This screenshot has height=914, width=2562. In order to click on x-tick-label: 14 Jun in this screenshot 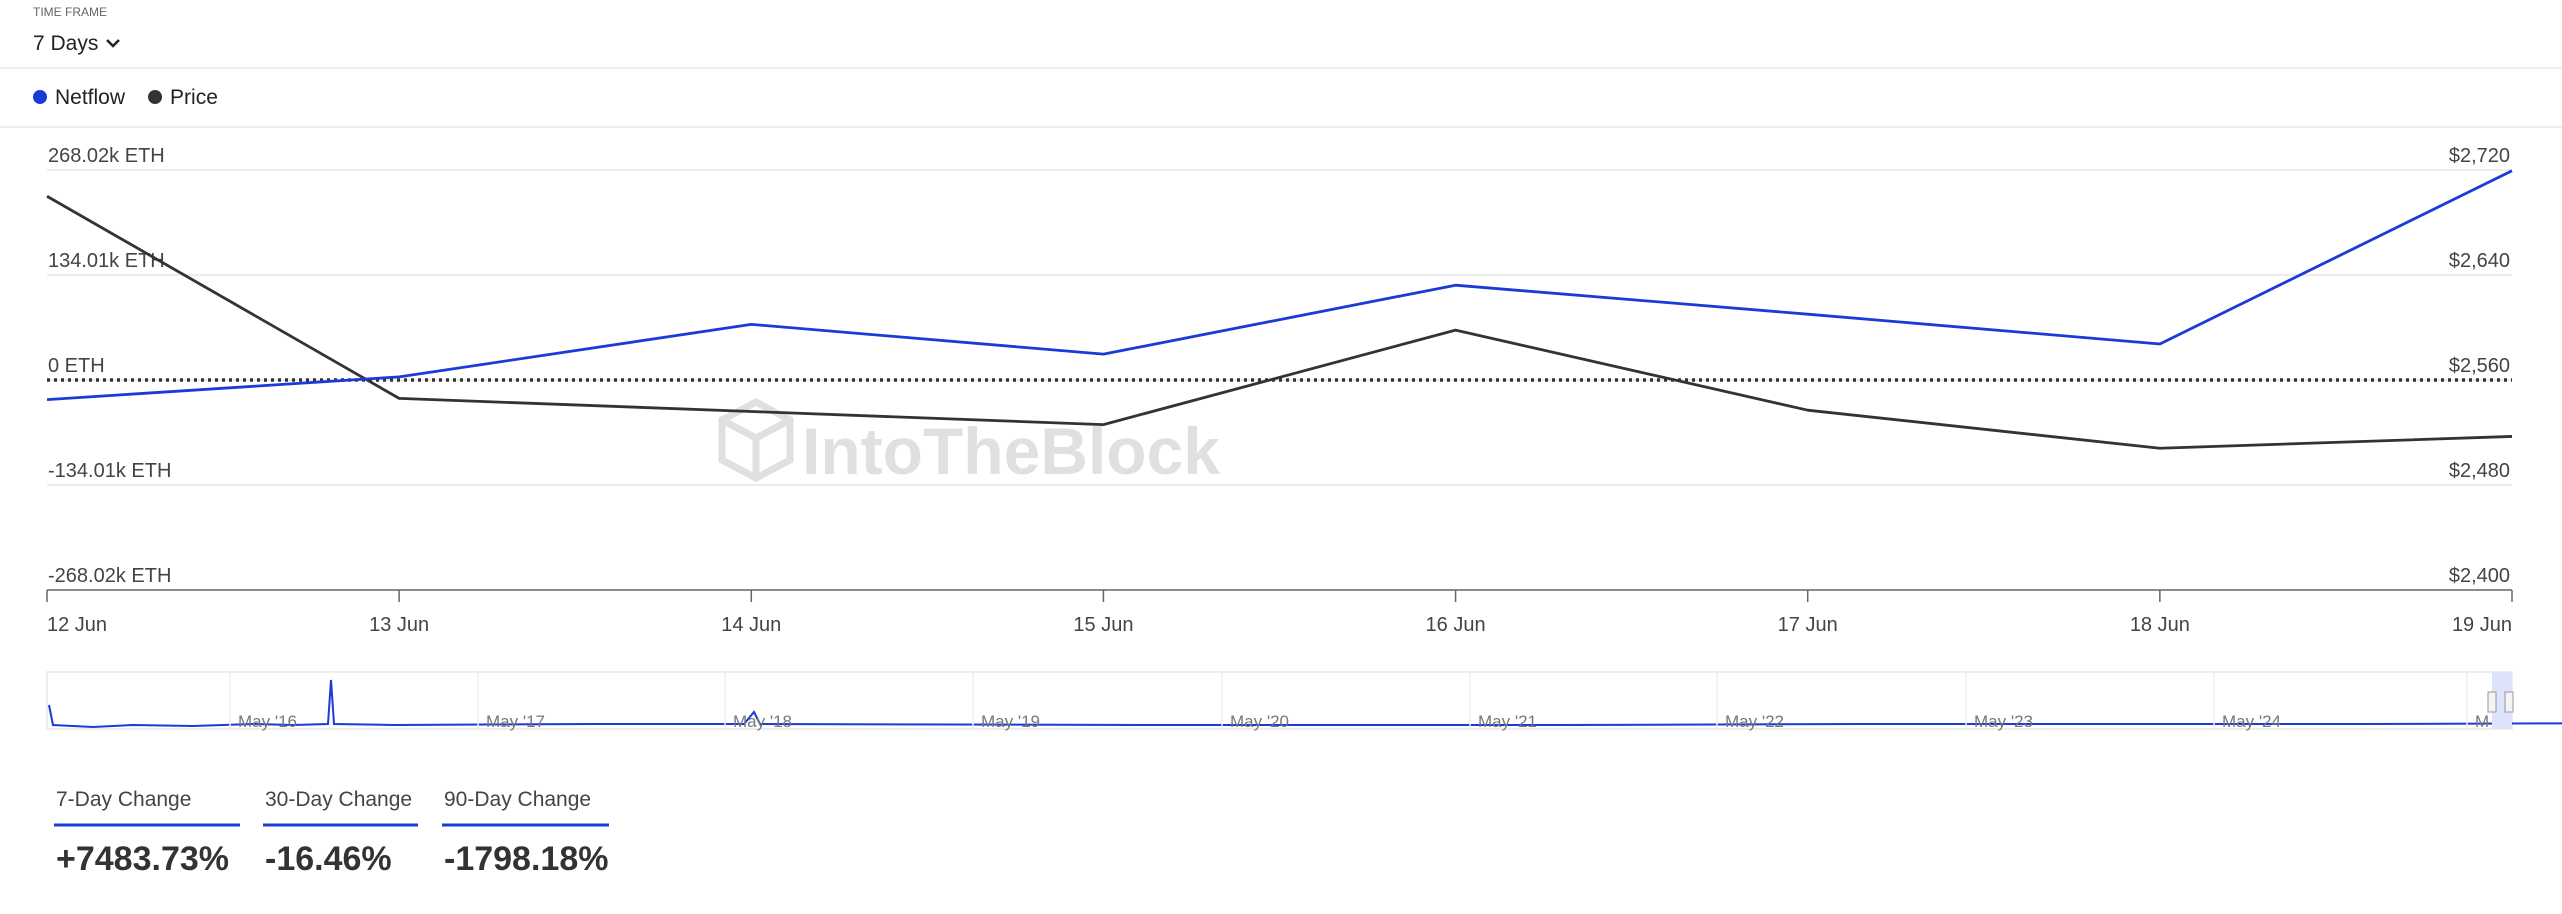, I will do `click(751, 625)`.